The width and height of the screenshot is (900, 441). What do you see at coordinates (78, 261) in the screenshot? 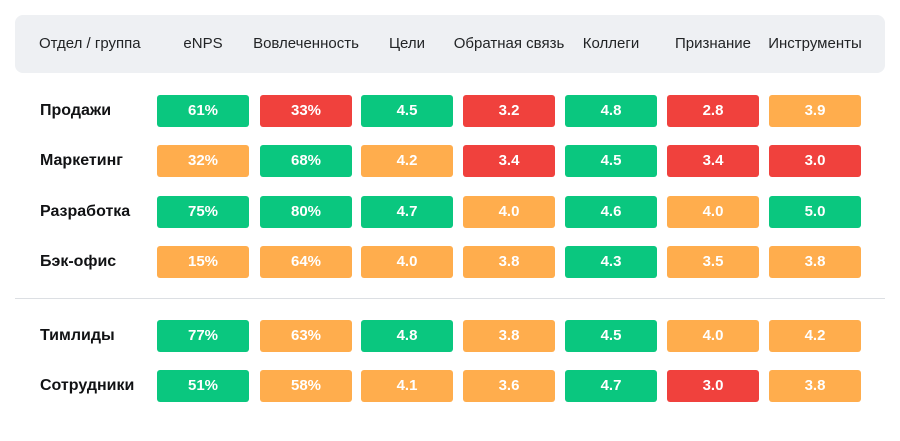
I see `row-label: Бэк-офис` at bounding box center [78, 261].